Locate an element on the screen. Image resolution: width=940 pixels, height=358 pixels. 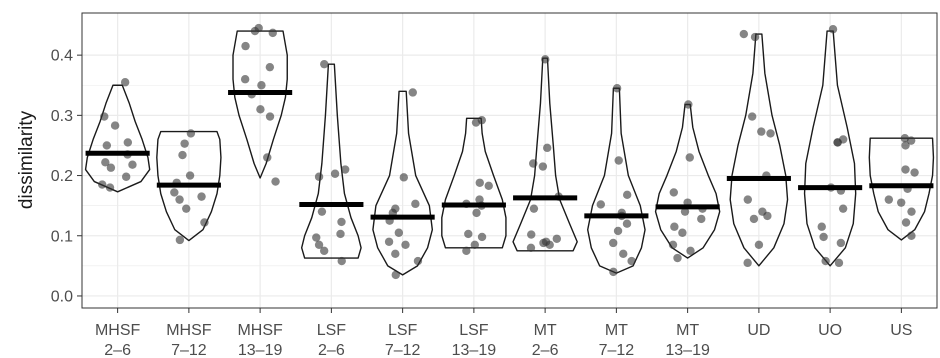
x-tick-label-line2: 7–12 is located at coordinates (617, 350).